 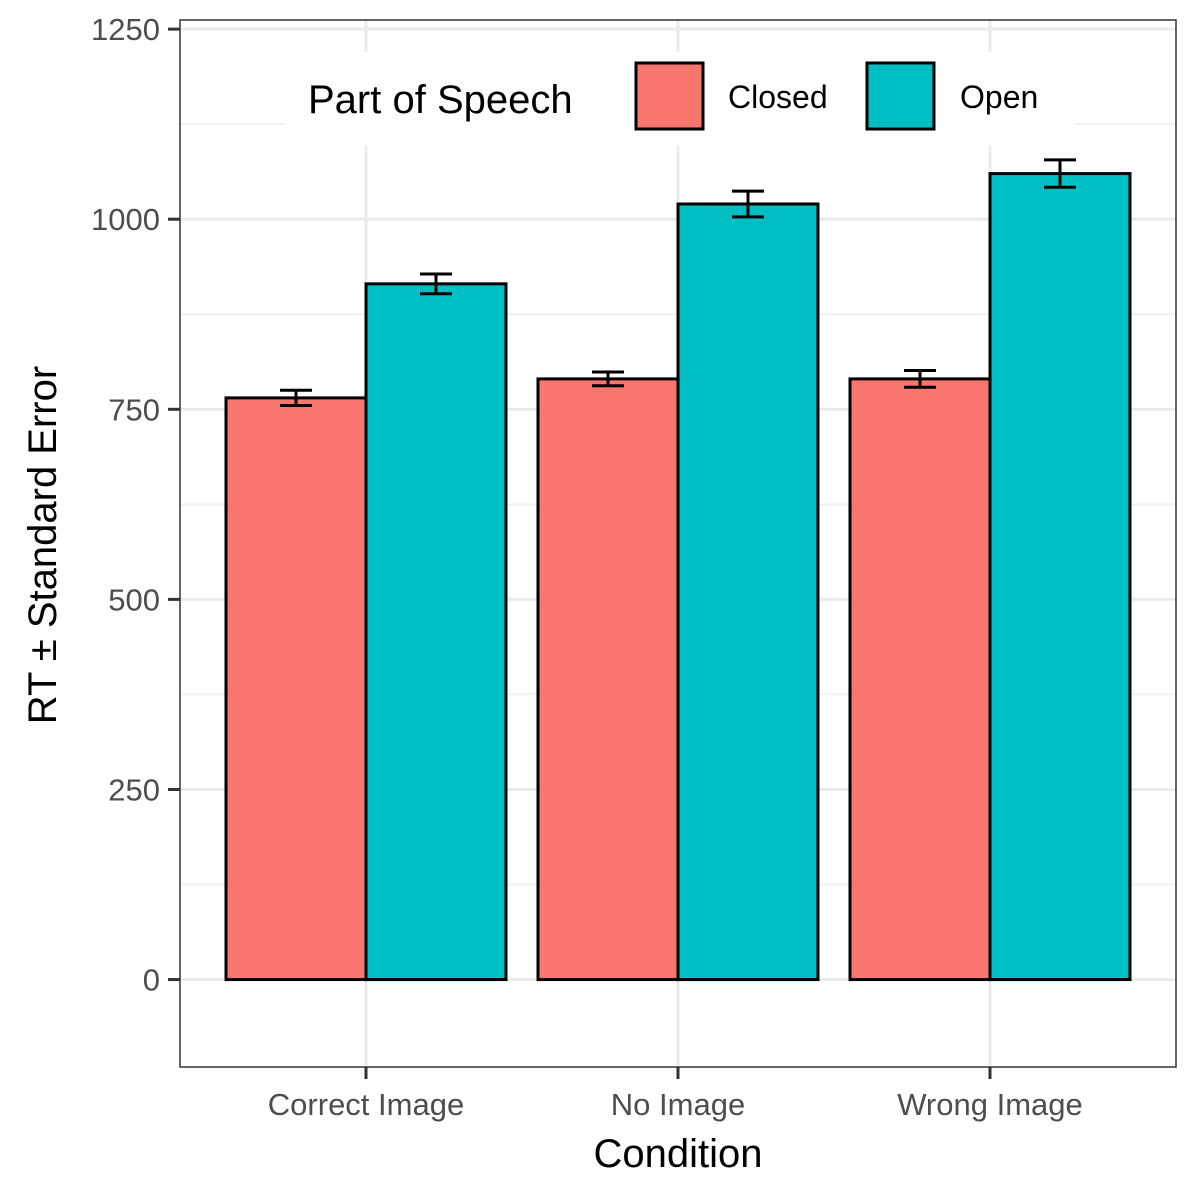 I want to click on legend-label-open: Open, so click(x=999, y=97).